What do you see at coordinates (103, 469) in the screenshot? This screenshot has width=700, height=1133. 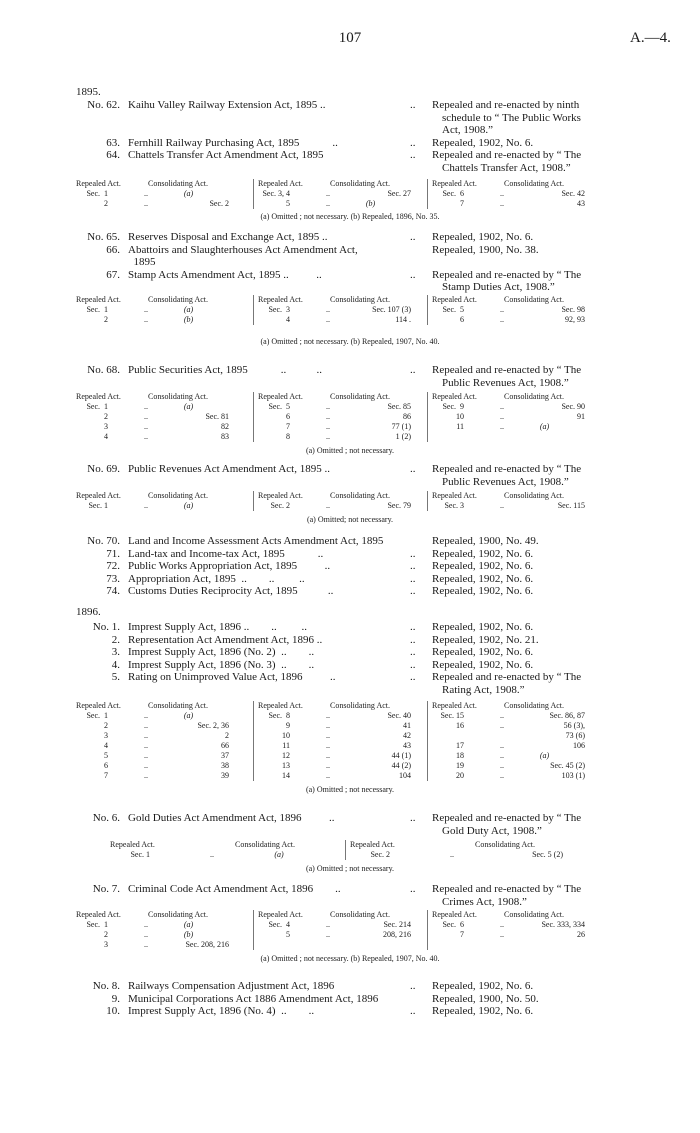 I see `act-number: No. 69.` at bounding box center [103, 469].